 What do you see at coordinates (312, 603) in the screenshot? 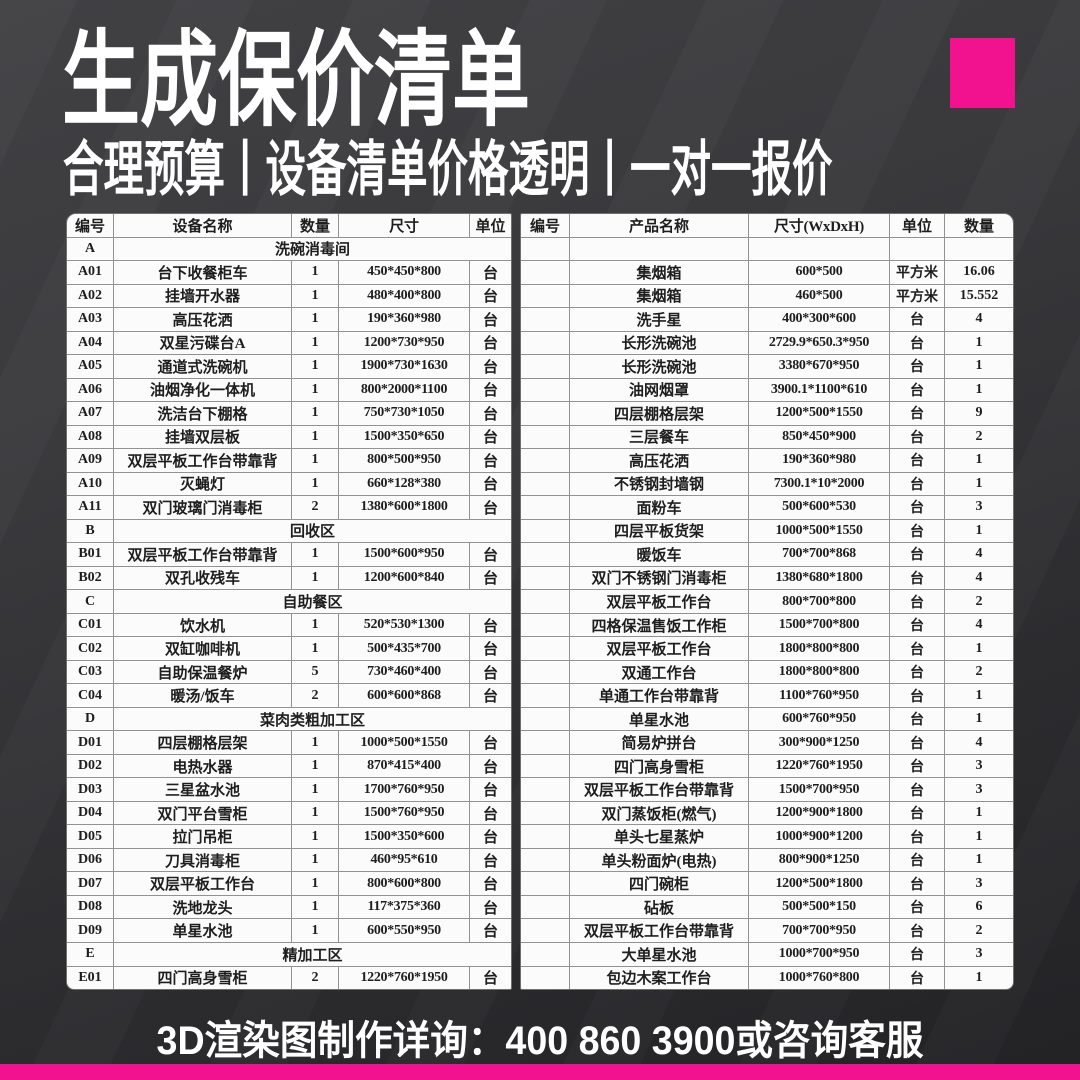
I see `section-label: 自助餐区` at bounding box center [312, 603].